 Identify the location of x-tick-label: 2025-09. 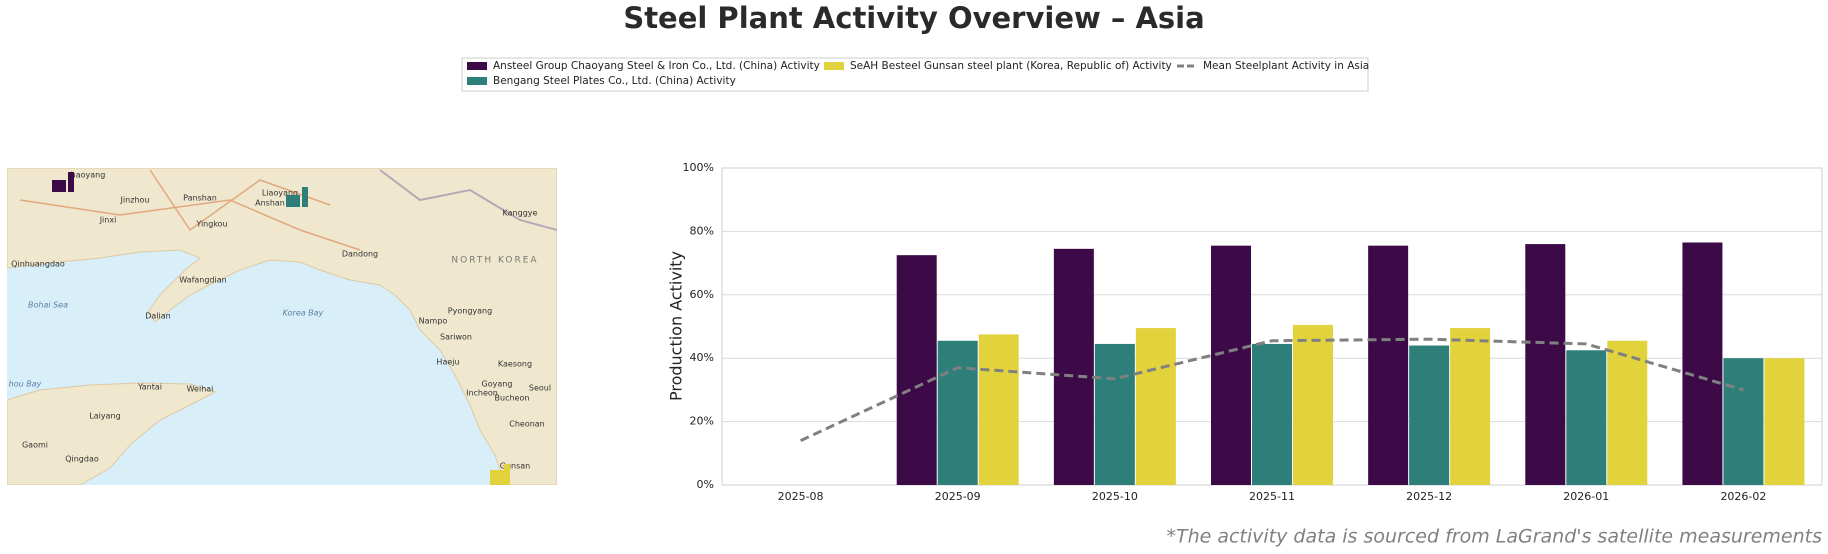
(958, 496).